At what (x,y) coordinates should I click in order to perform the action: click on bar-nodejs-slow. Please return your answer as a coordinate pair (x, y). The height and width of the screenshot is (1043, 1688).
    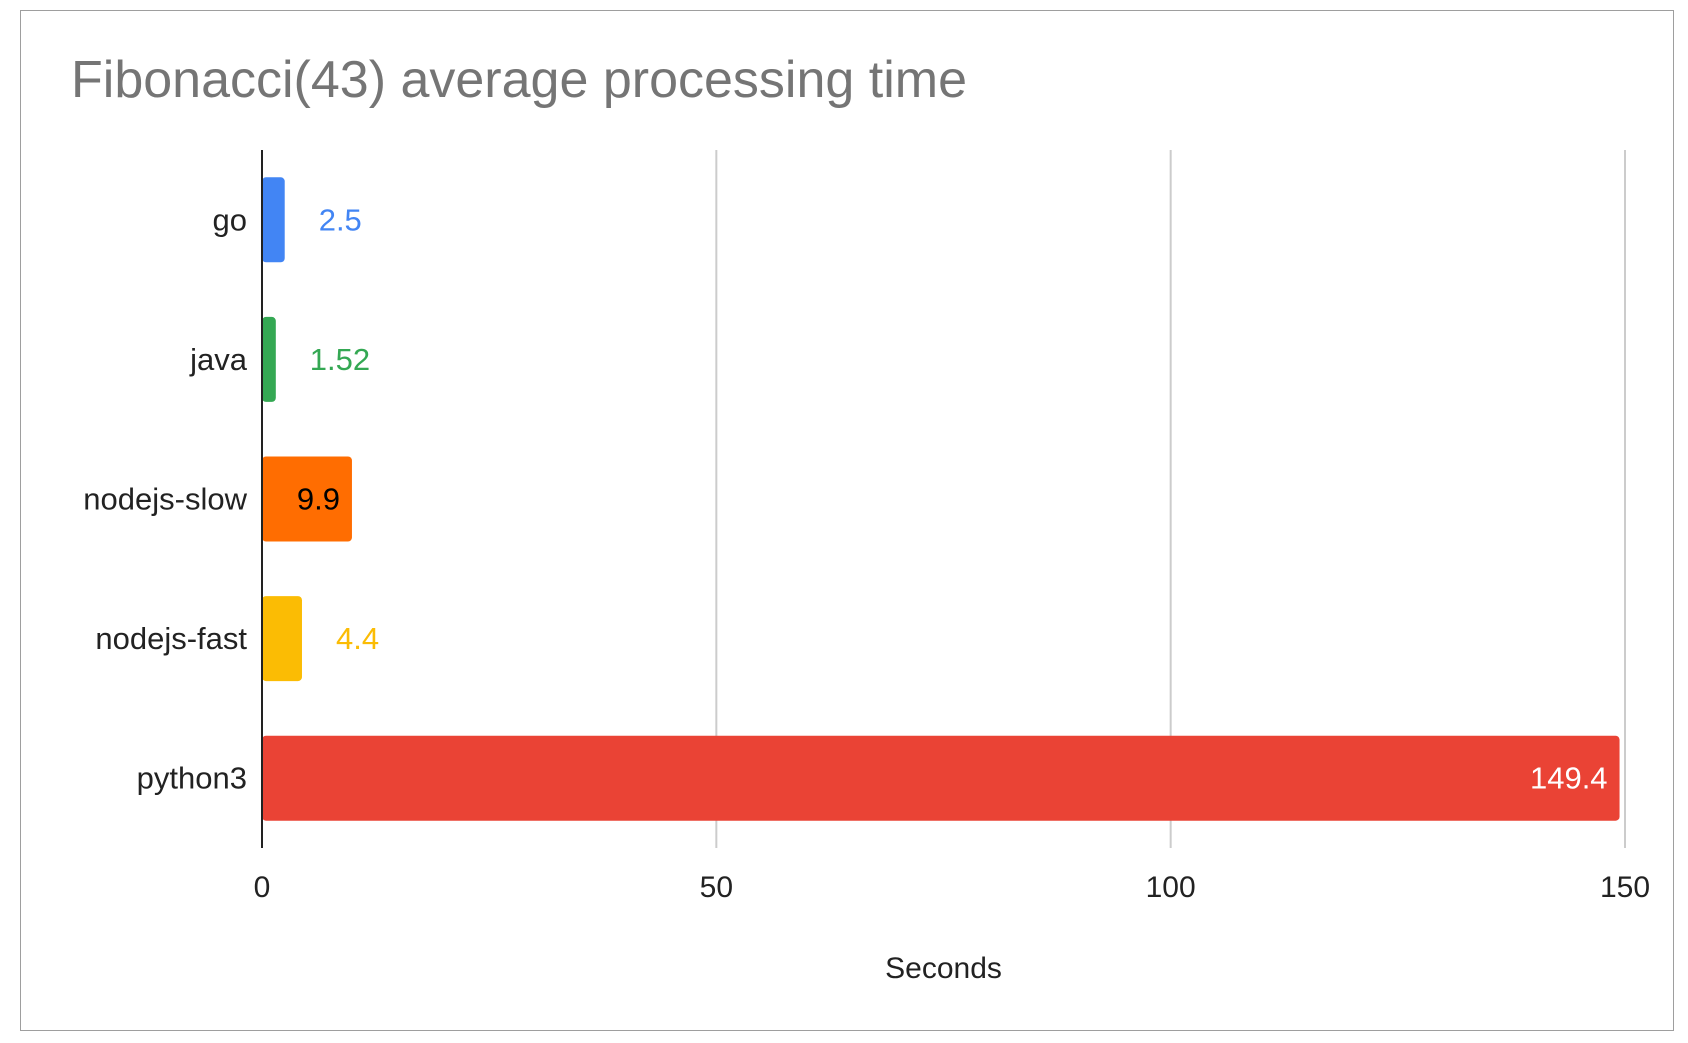
    Looking at the image, I should click on (307, 499).